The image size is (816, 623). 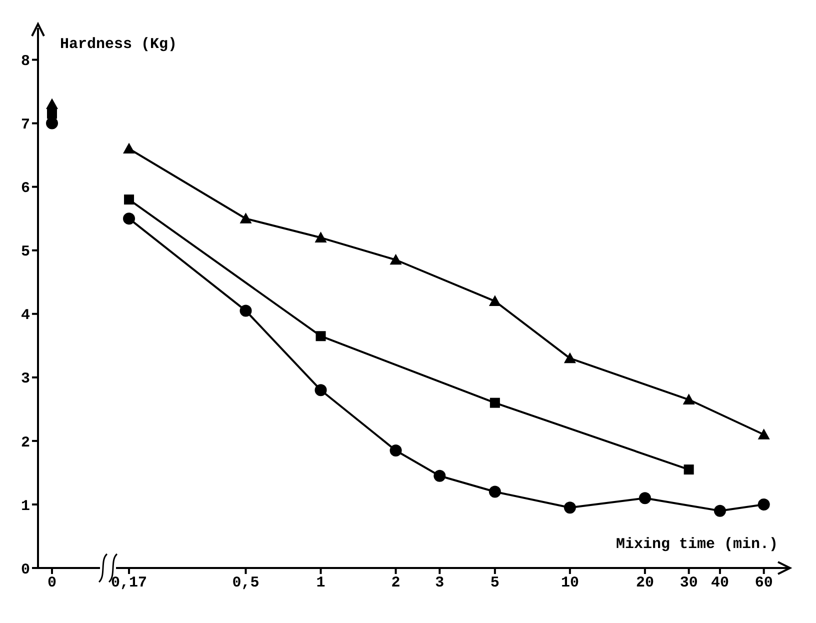 What do you see at coordinates (321, 583) in the screenshot?
I see `x-tick-label: 1` at bounding box center [321, 583].